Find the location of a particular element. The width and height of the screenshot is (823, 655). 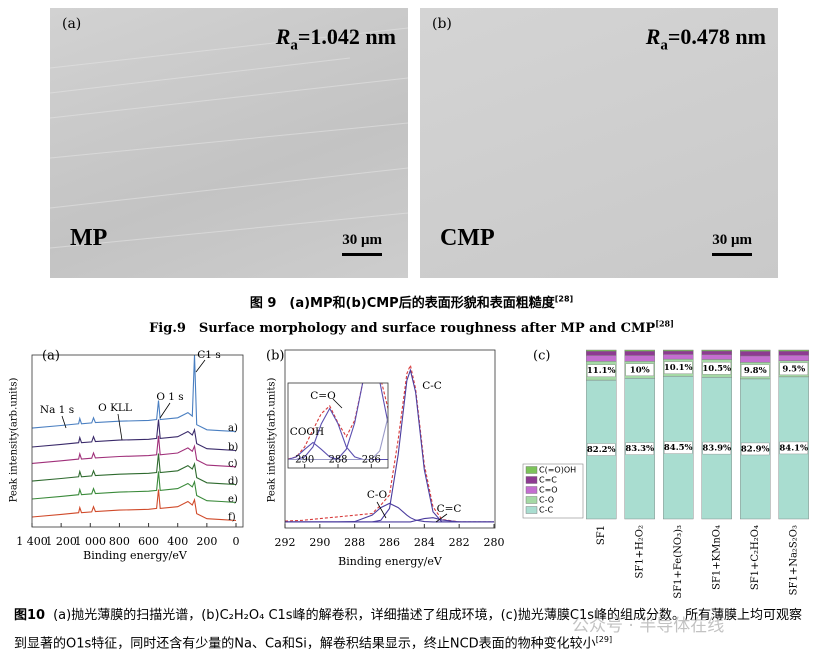

annotation: O 1 s is located at coordinates (169, 397).